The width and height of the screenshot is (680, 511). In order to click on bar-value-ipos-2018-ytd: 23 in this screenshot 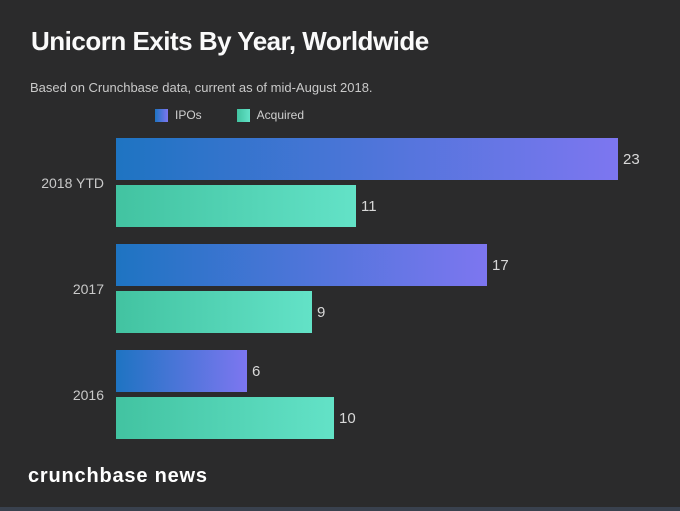, I will do `click(631, 159)`.